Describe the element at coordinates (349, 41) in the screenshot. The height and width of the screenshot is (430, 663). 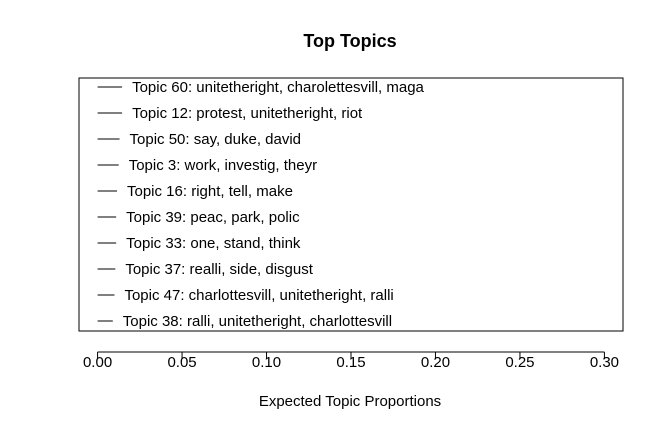
I see `chart-title: Top Topics` at that location.